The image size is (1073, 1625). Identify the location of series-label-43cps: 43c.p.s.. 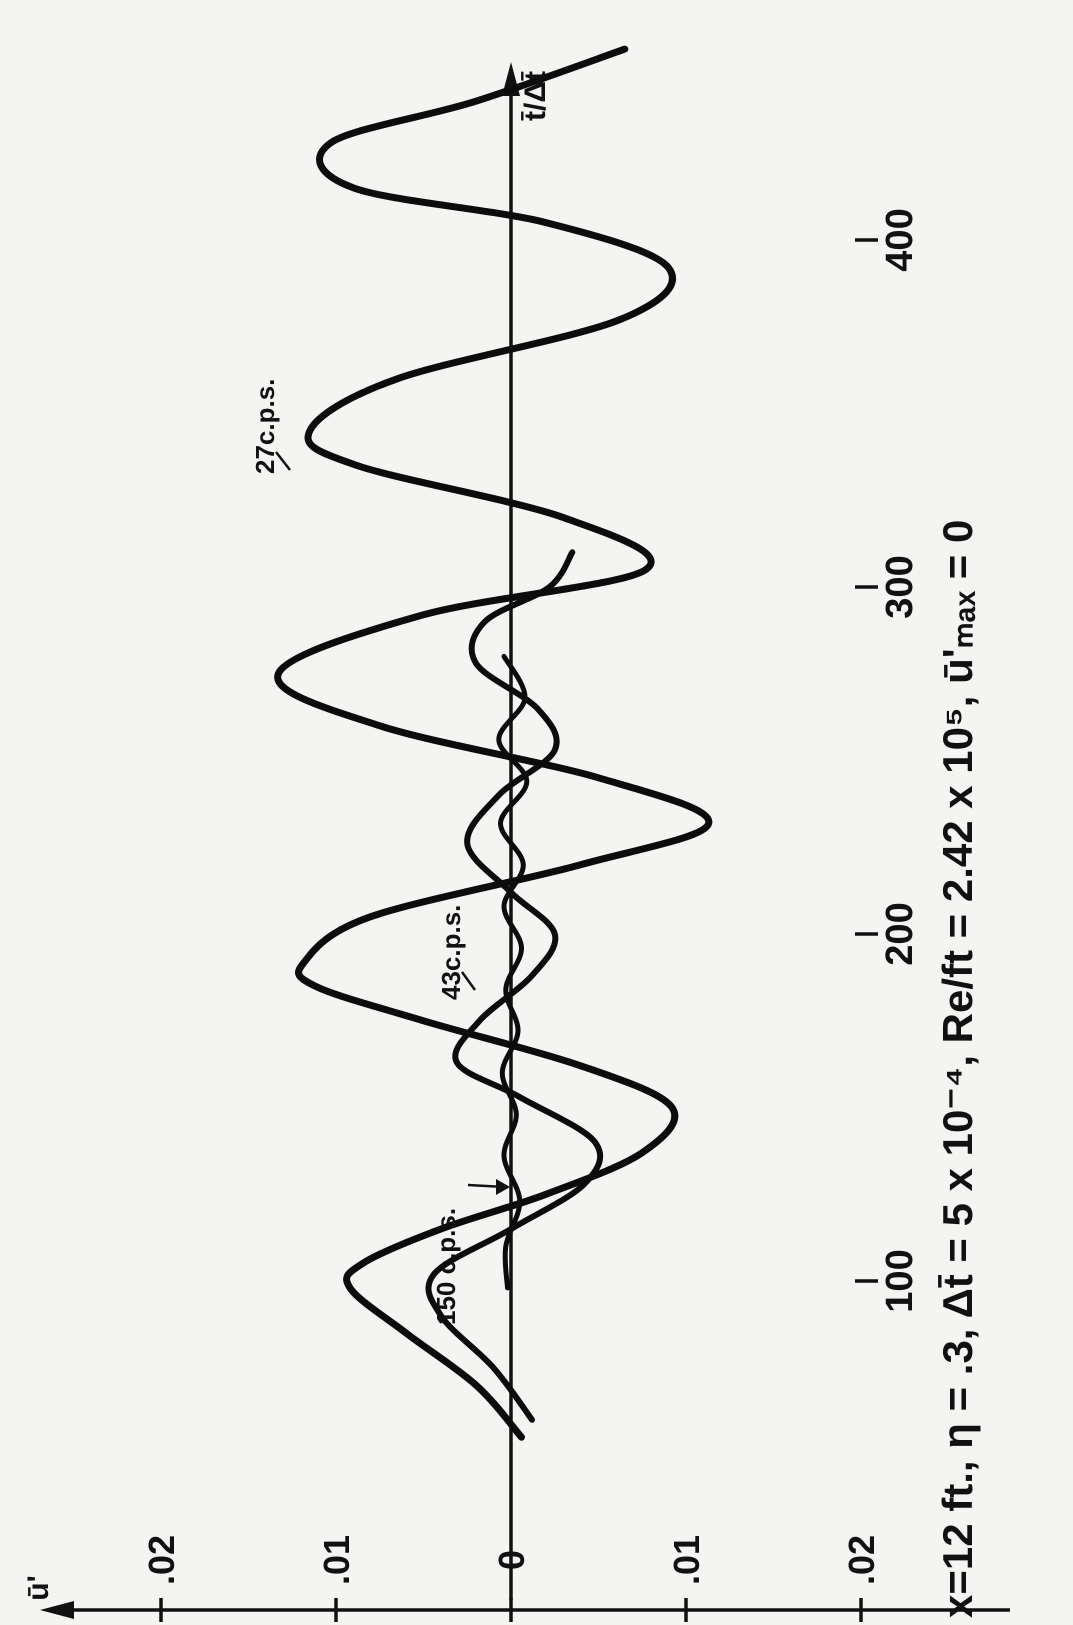
(451, 952).